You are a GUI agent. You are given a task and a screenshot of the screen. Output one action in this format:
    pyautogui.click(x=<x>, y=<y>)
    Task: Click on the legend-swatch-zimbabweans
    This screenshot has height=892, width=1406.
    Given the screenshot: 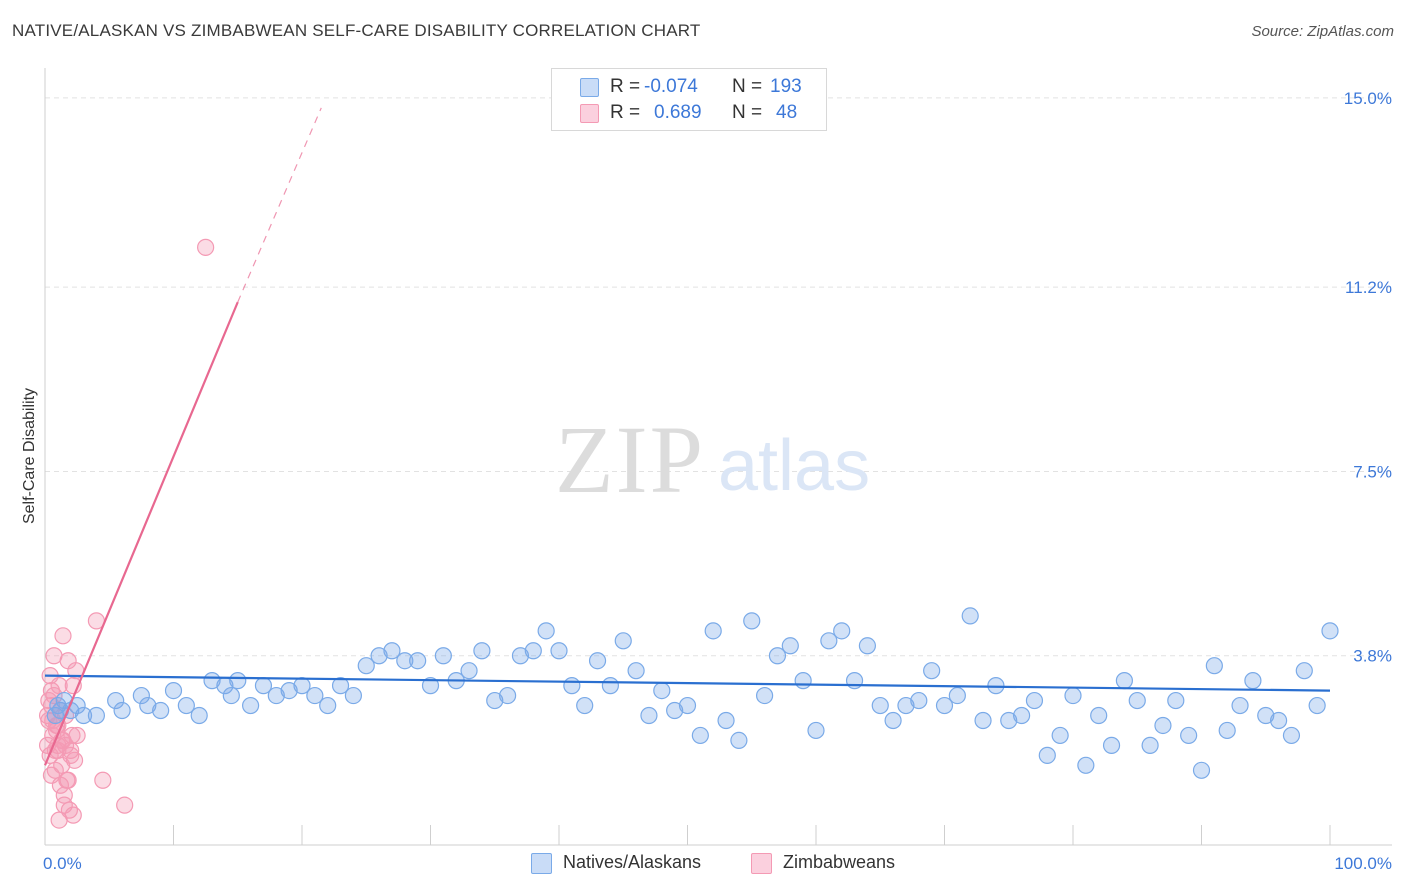 What is the action you would take?
    pyautogui.click(x=589, y=113)
    